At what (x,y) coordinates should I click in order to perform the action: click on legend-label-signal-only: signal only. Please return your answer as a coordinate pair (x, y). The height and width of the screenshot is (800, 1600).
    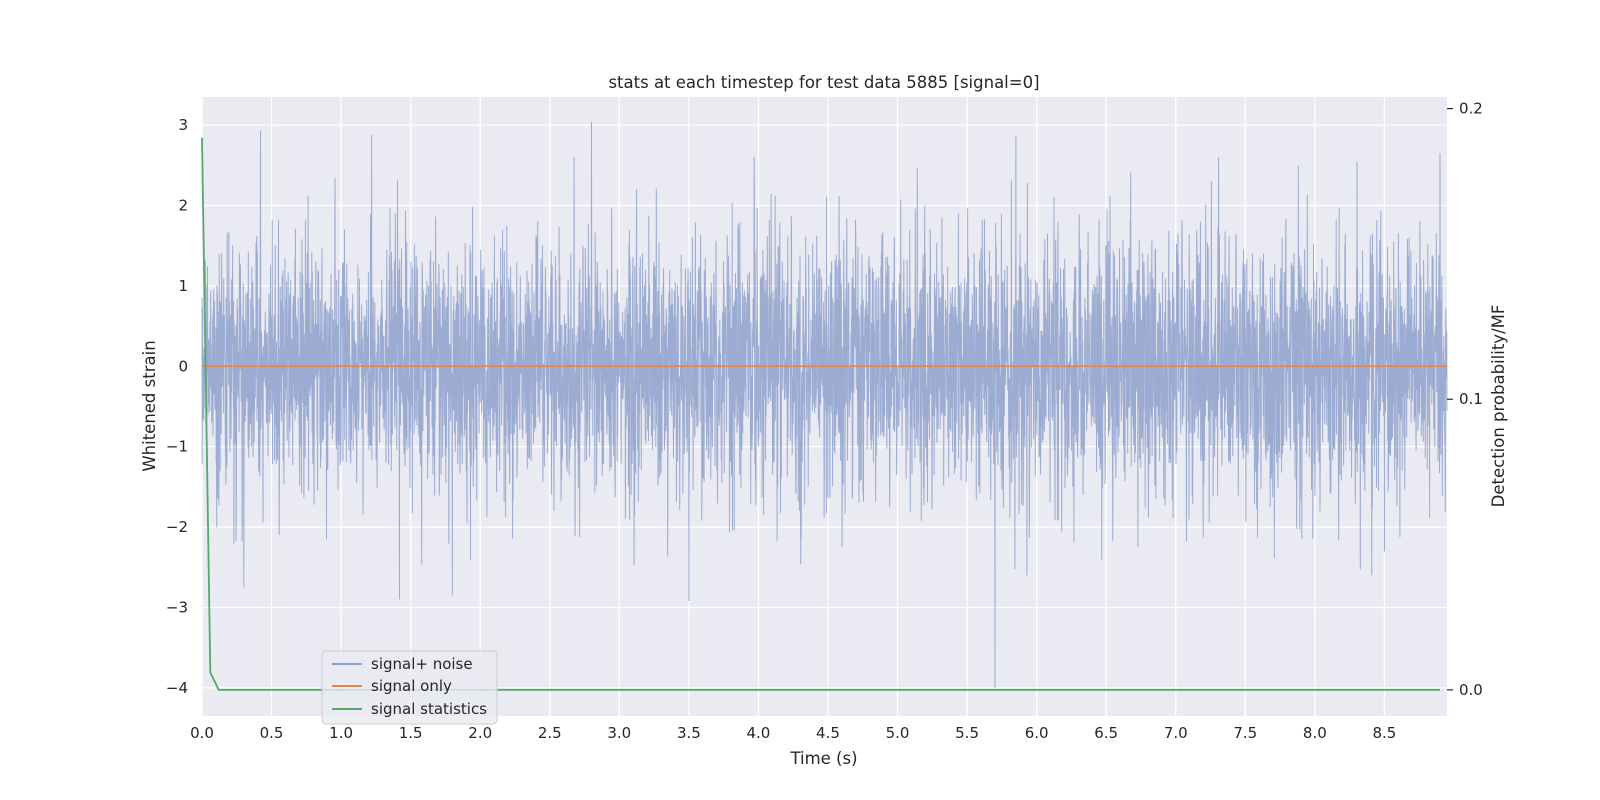
    Looking at the image, I should click on (411, 686).